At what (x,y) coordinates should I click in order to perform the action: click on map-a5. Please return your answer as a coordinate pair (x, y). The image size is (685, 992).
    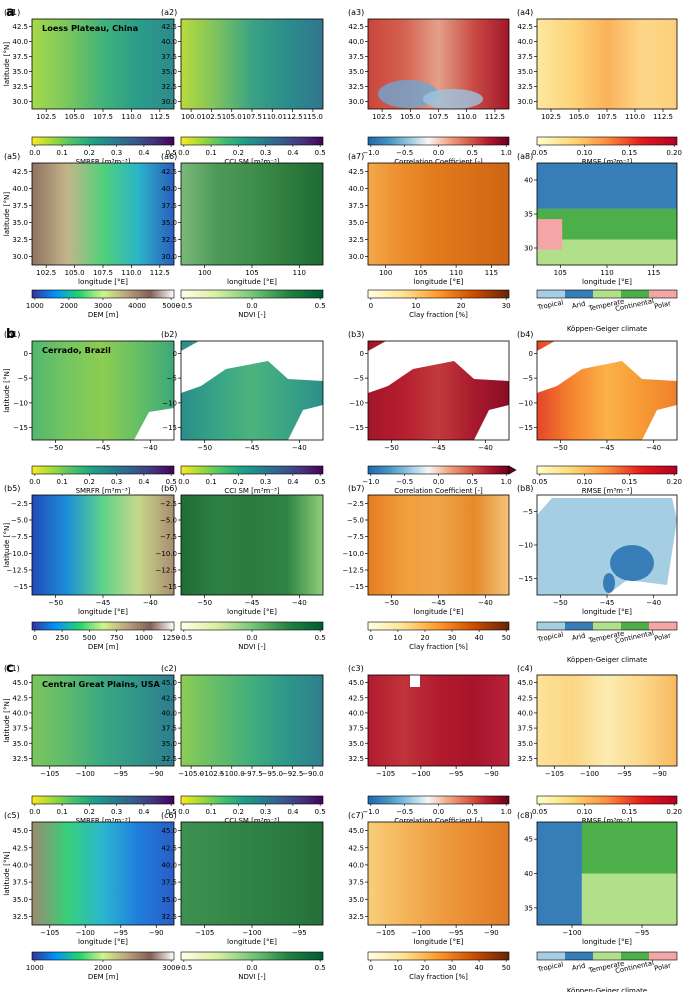
    Looking at the image, I should click on (103, 214).